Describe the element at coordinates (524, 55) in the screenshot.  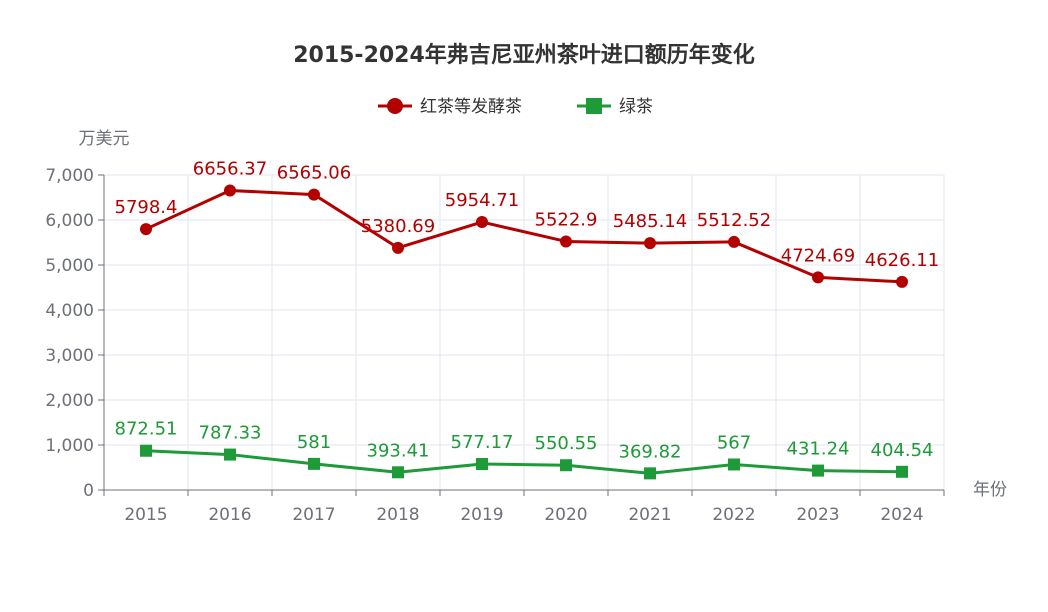
I see `chart-title: 2015-2024年弗吉尼亚州茶叶进口额历年变化` at that location.